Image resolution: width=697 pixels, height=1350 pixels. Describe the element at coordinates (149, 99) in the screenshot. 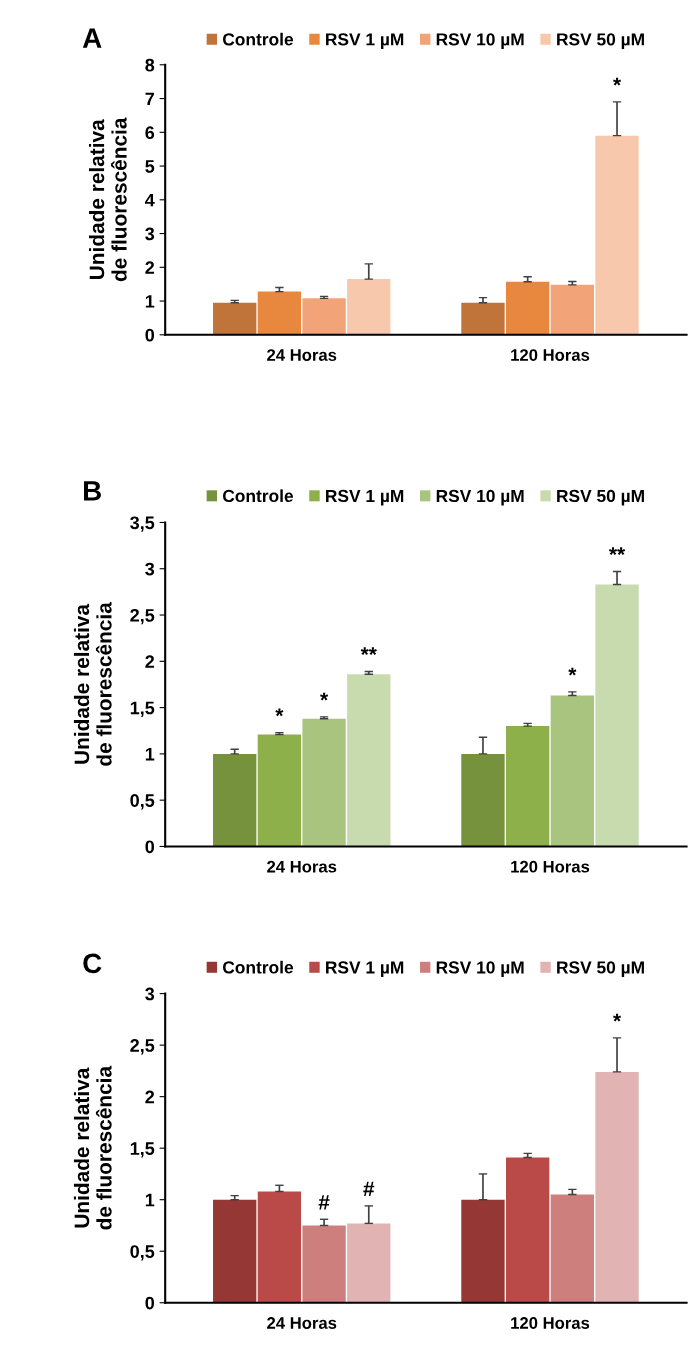

I see `y-tick-label: 7` at that location.